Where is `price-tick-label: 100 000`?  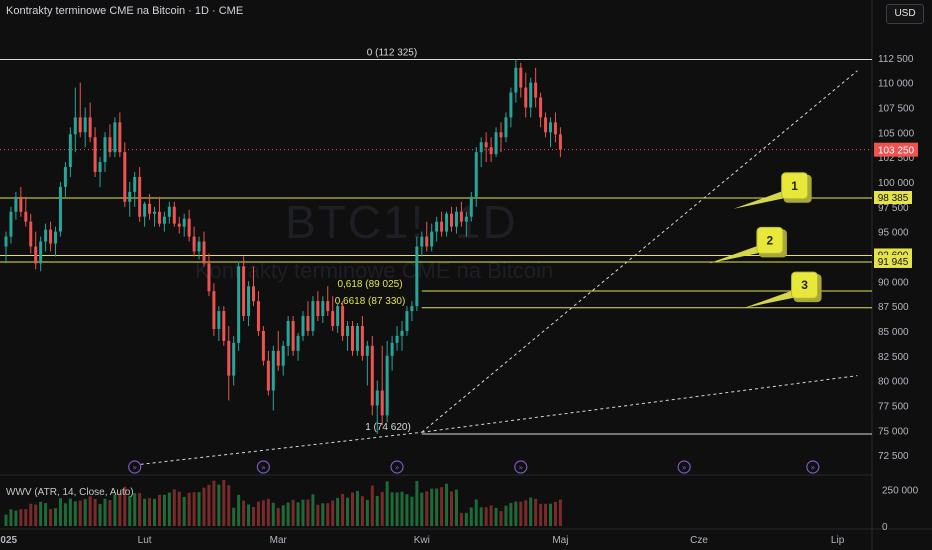
price-tick-label: 100 000 is located at coordinates (896, 183).